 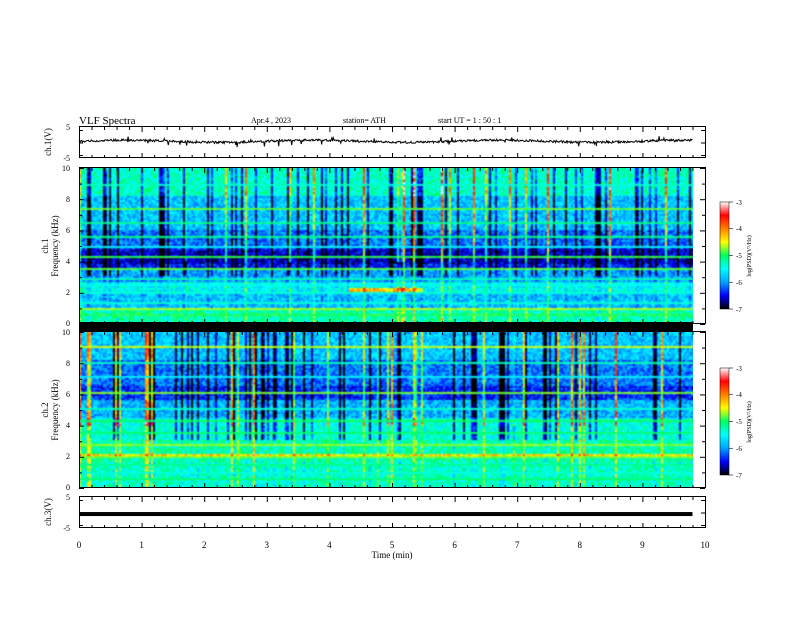 I want to click on ch3-ylabel: ch.3(V), so click(x=48, y=512).